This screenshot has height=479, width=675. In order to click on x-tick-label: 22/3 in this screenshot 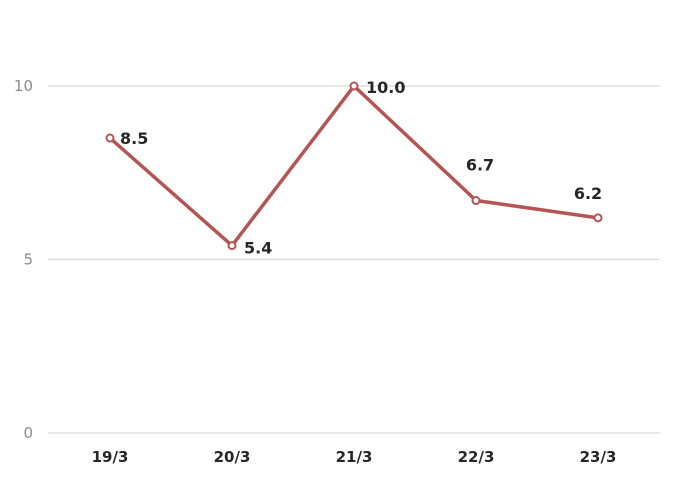, I will do `click(476, 457)`.